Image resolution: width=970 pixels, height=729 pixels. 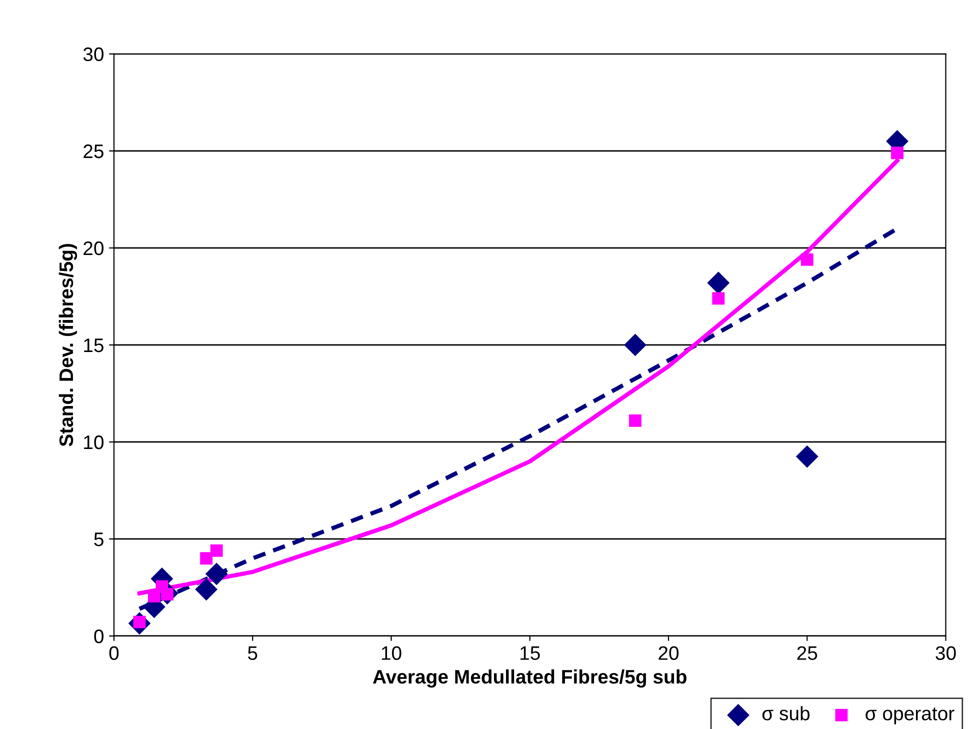 I want to click on x-tick-label: 15, so click(x=530, y=653).